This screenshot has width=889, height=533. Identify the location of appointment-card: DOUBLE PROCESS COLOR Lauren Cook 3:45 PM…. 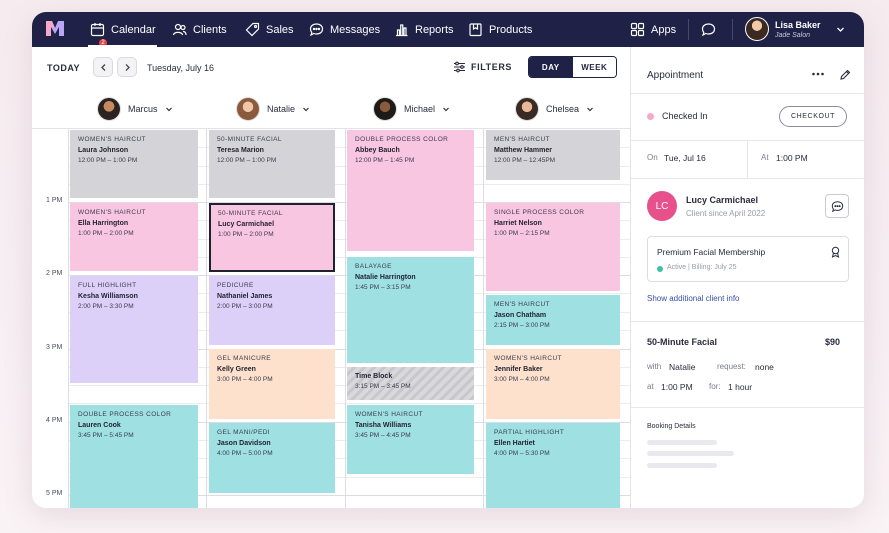
(134, 456).